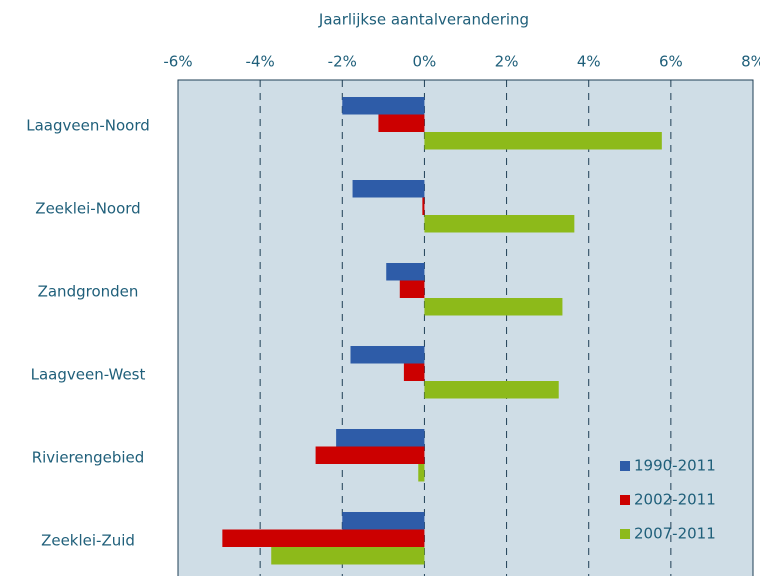 The height and width of the screenshot is (576, 760). What do you see at coordinates (675, 500) in the screenshot?
I see `legend-label: 2002-2011` at bounding box center [675, 500].